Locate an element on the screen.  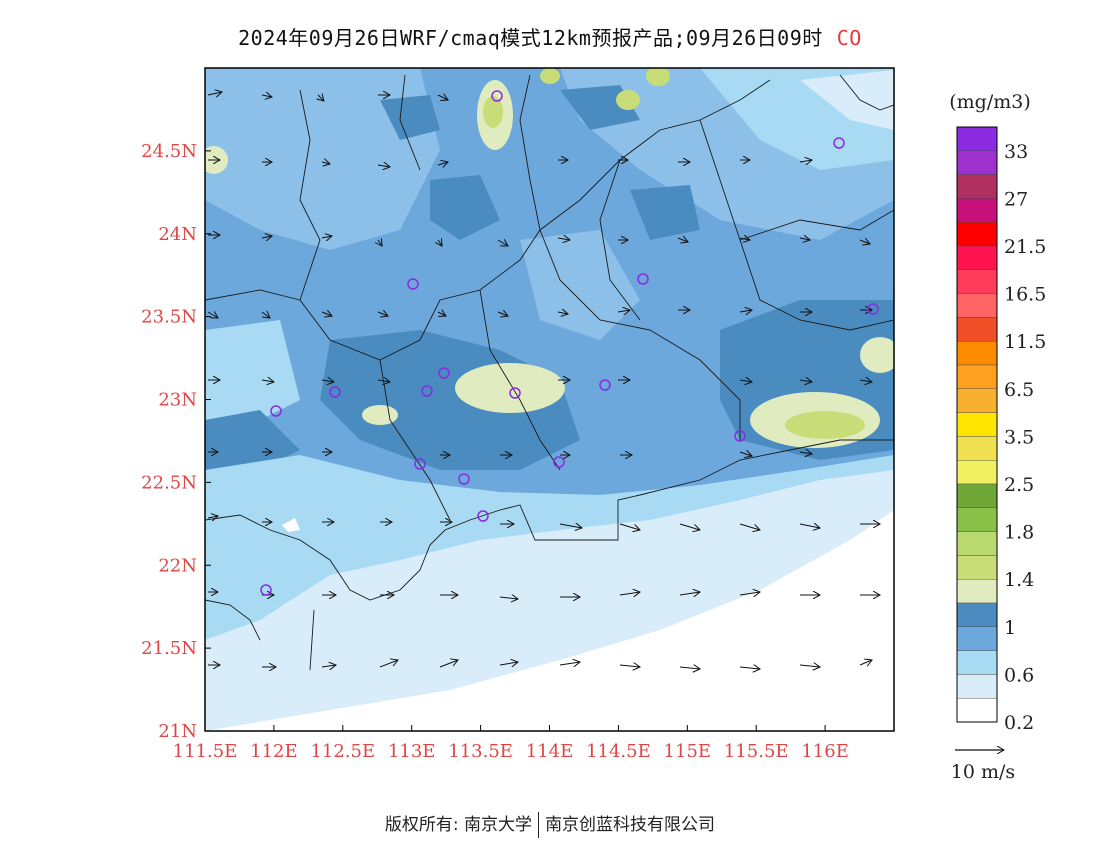
lat-tick-label: 23.5N is located at coordinates (169, 317).